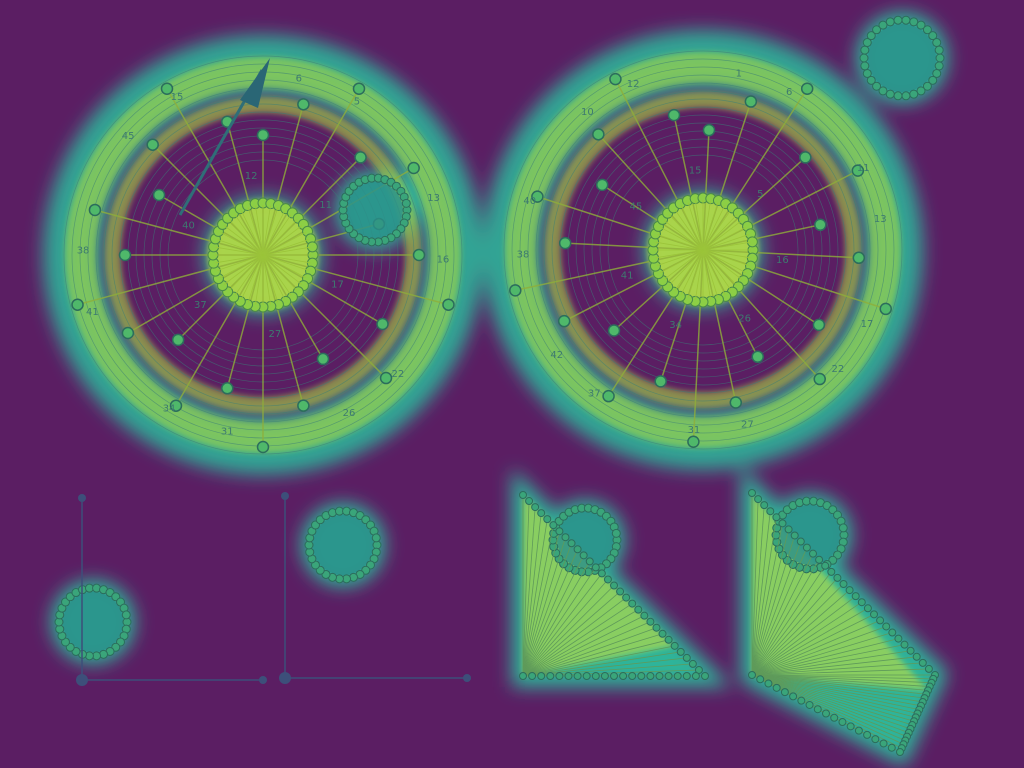 The height and width of the screenshot is (768, 1024). What do you see at coordinates (443, 260) in the screenshot?
I see `wheel-label: 16` at bounding box center [443, 260].